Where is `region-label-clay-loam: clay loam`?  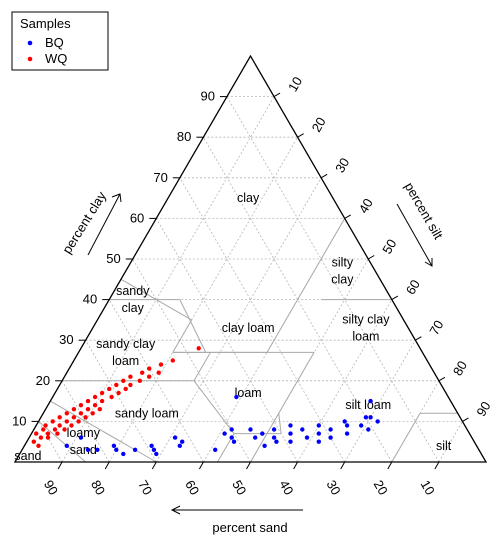 region-label-clay-loam: clay loam is located at coordinates (248, 328).